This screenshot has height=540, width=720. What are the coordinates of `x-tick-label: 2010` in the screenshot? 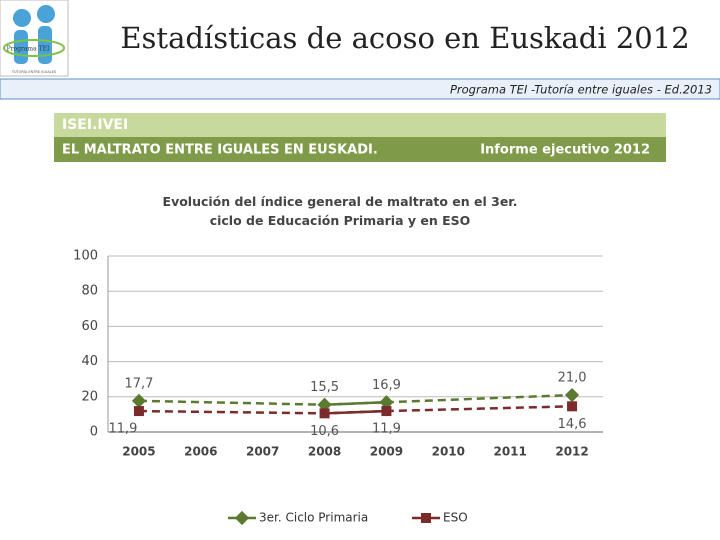 It's located at (448, 452).